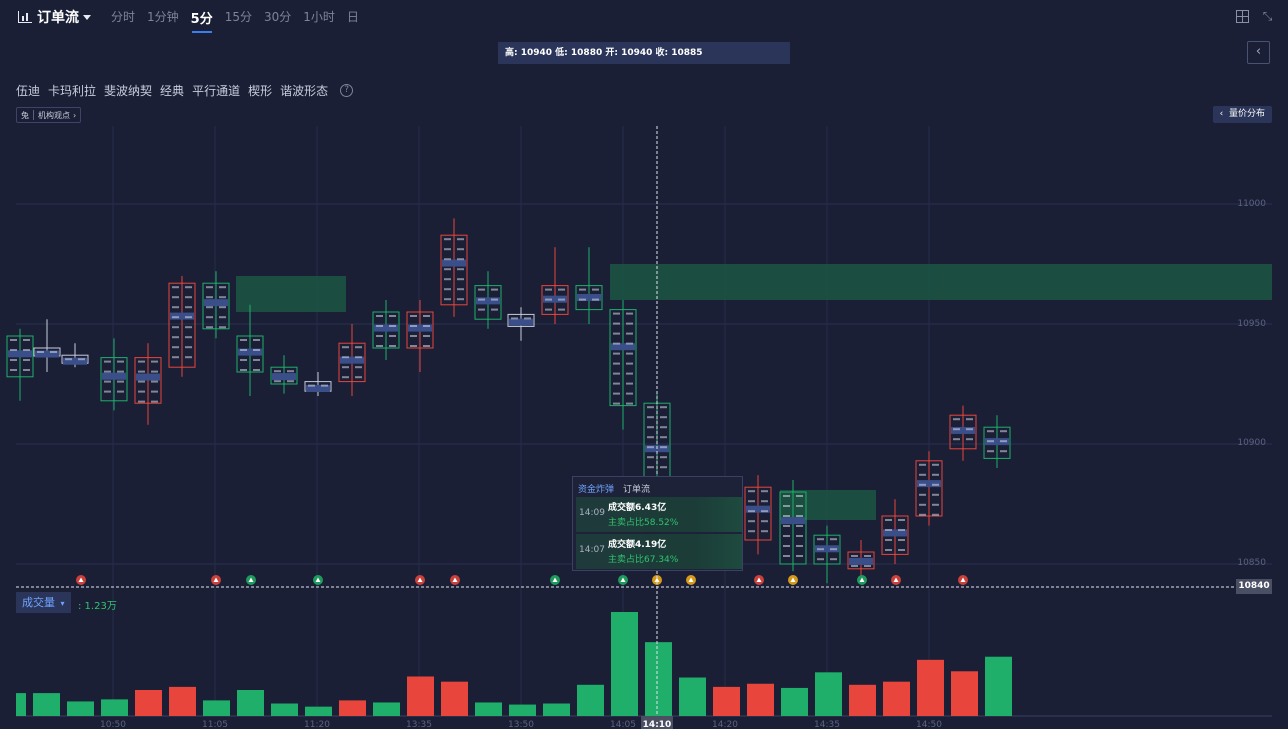 Image resolution: width=1288 pixels, height=729 pixels. What do you see at coordinates (637, 490) in the screenshot?
I see `popup-tab-order-flow: 订单流` at bounding box center [637, 490].